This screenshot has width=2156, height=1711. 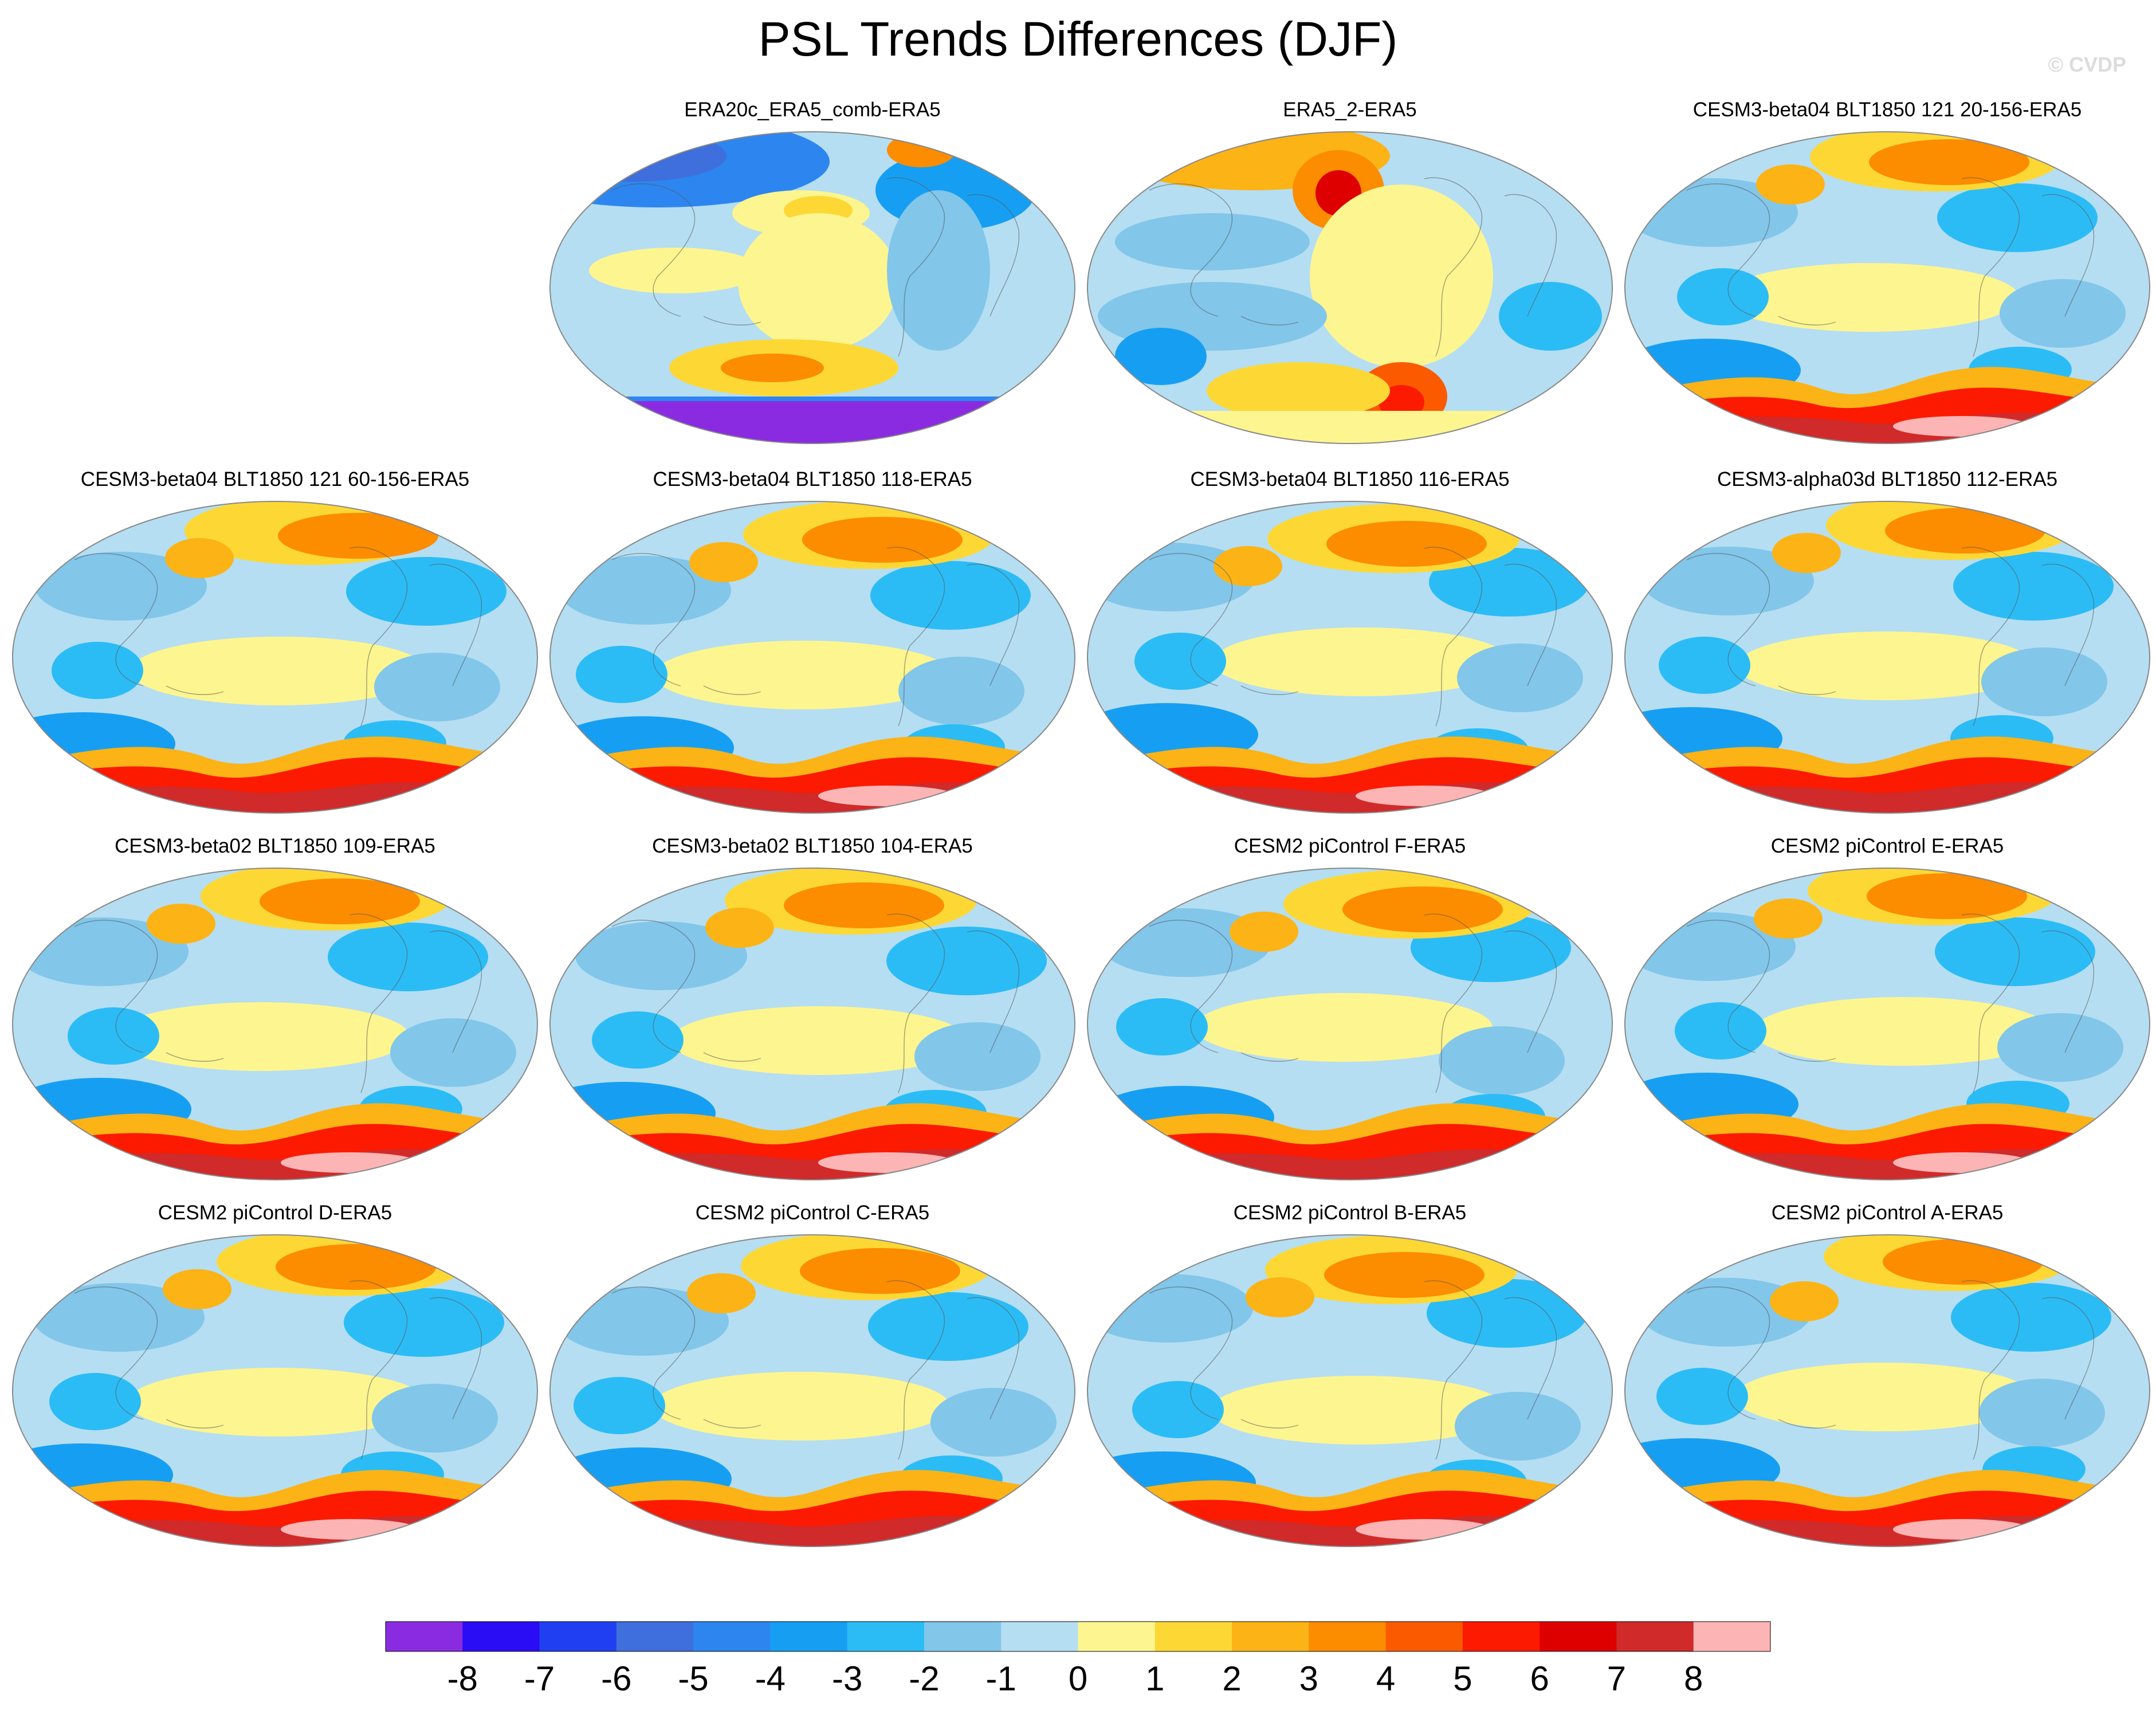 I want to click on map-panel: CESM2 piControl D-ERA5, so click(x=275, y=1378).